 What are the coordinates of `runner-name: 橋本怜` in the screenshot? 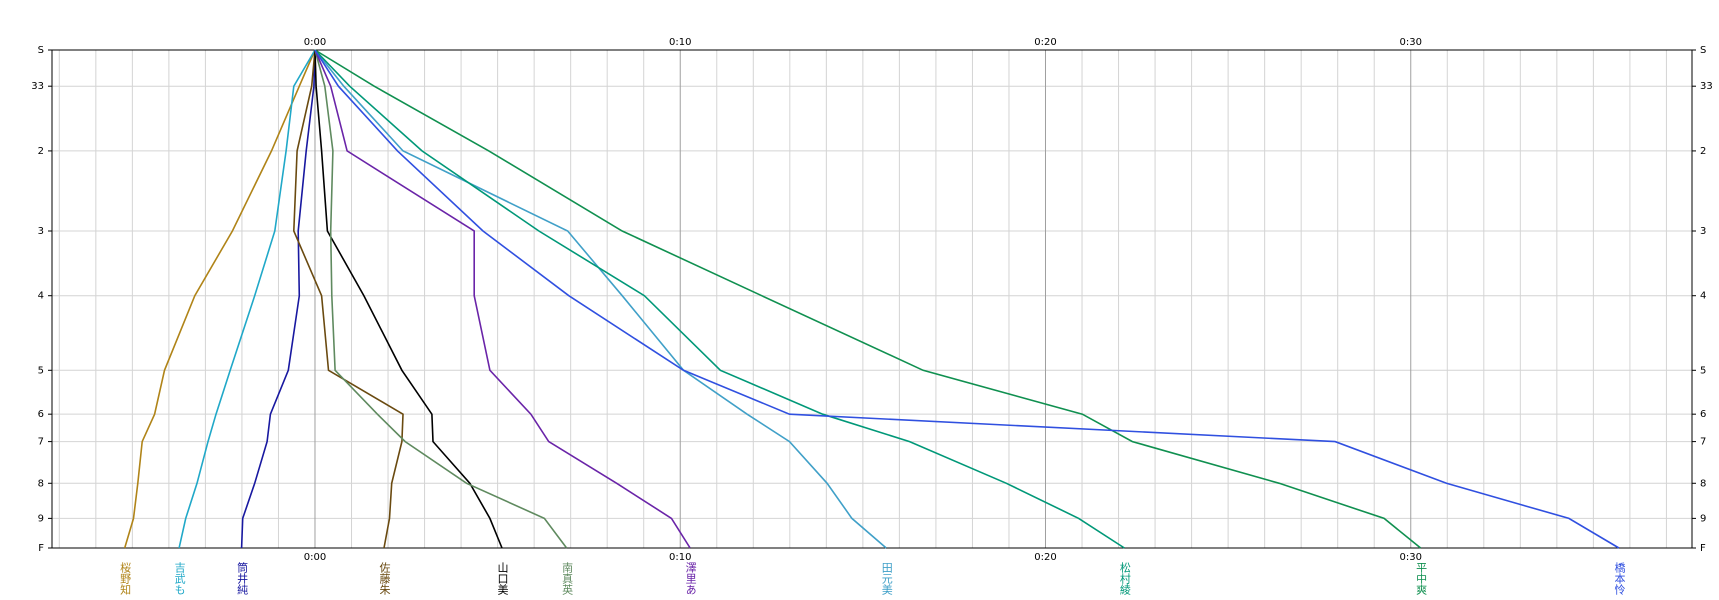 It's located at (1619, 578).